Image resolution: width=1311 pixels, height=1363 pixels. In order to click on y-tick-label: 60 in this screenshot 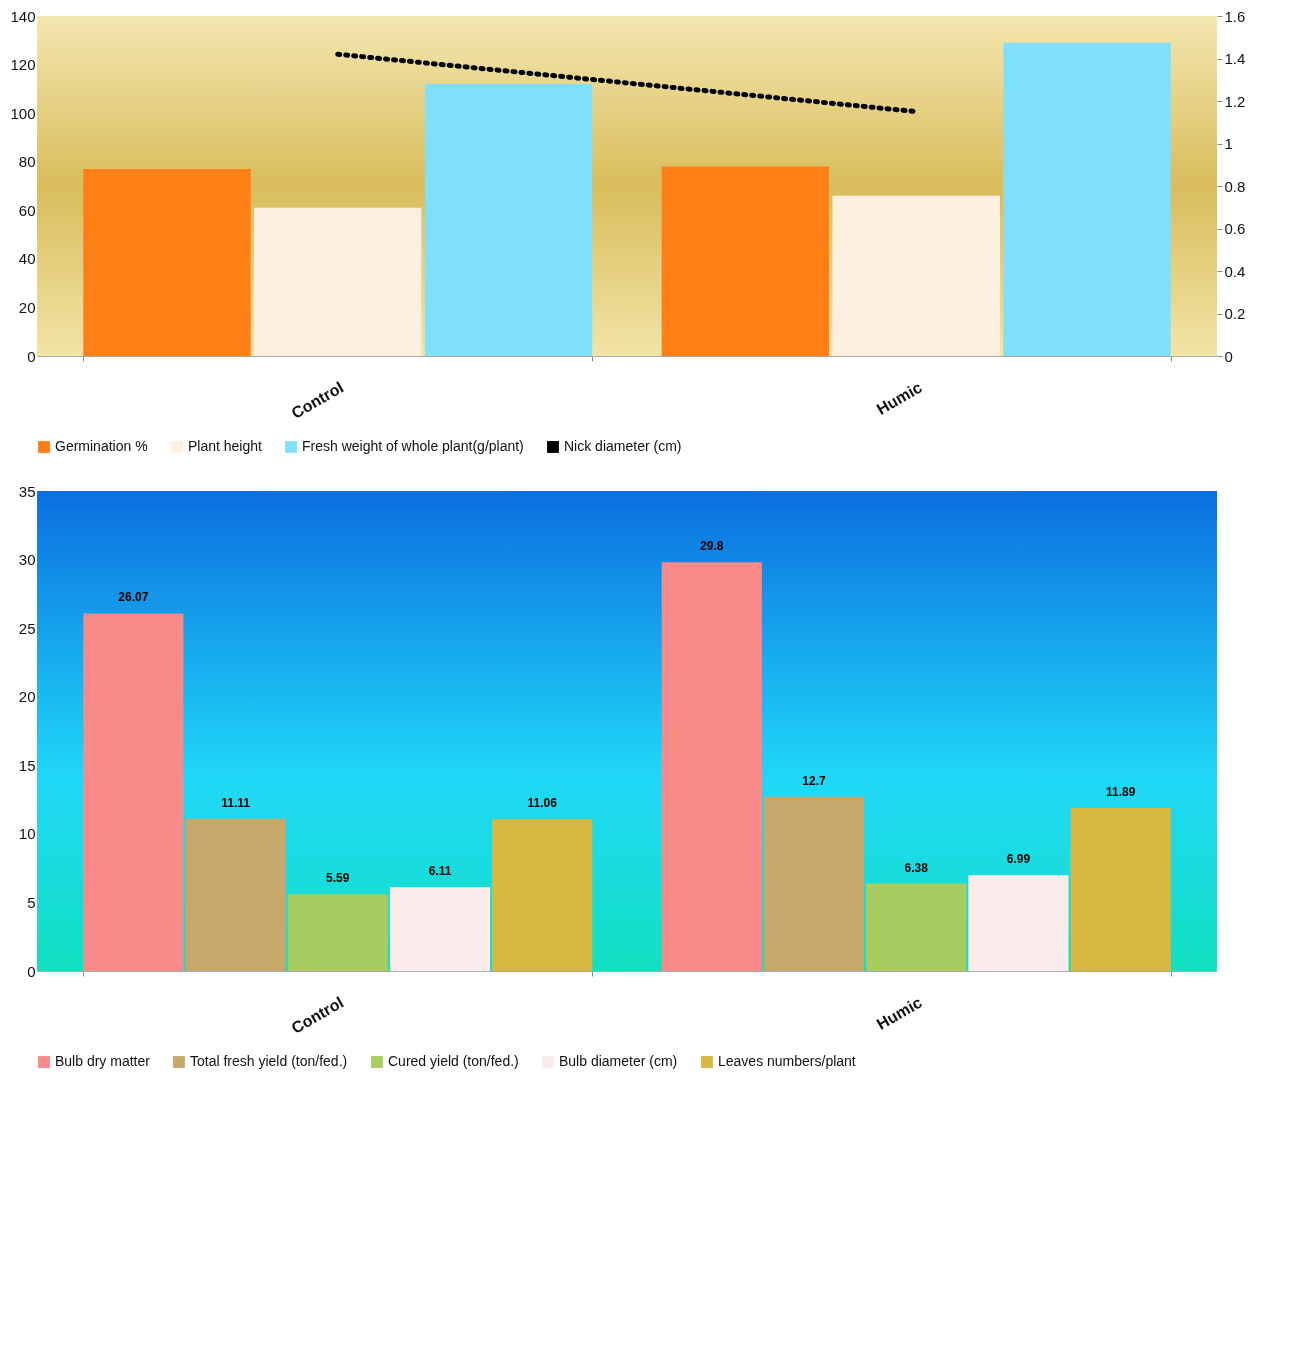, I will do `click(27, 210)`.